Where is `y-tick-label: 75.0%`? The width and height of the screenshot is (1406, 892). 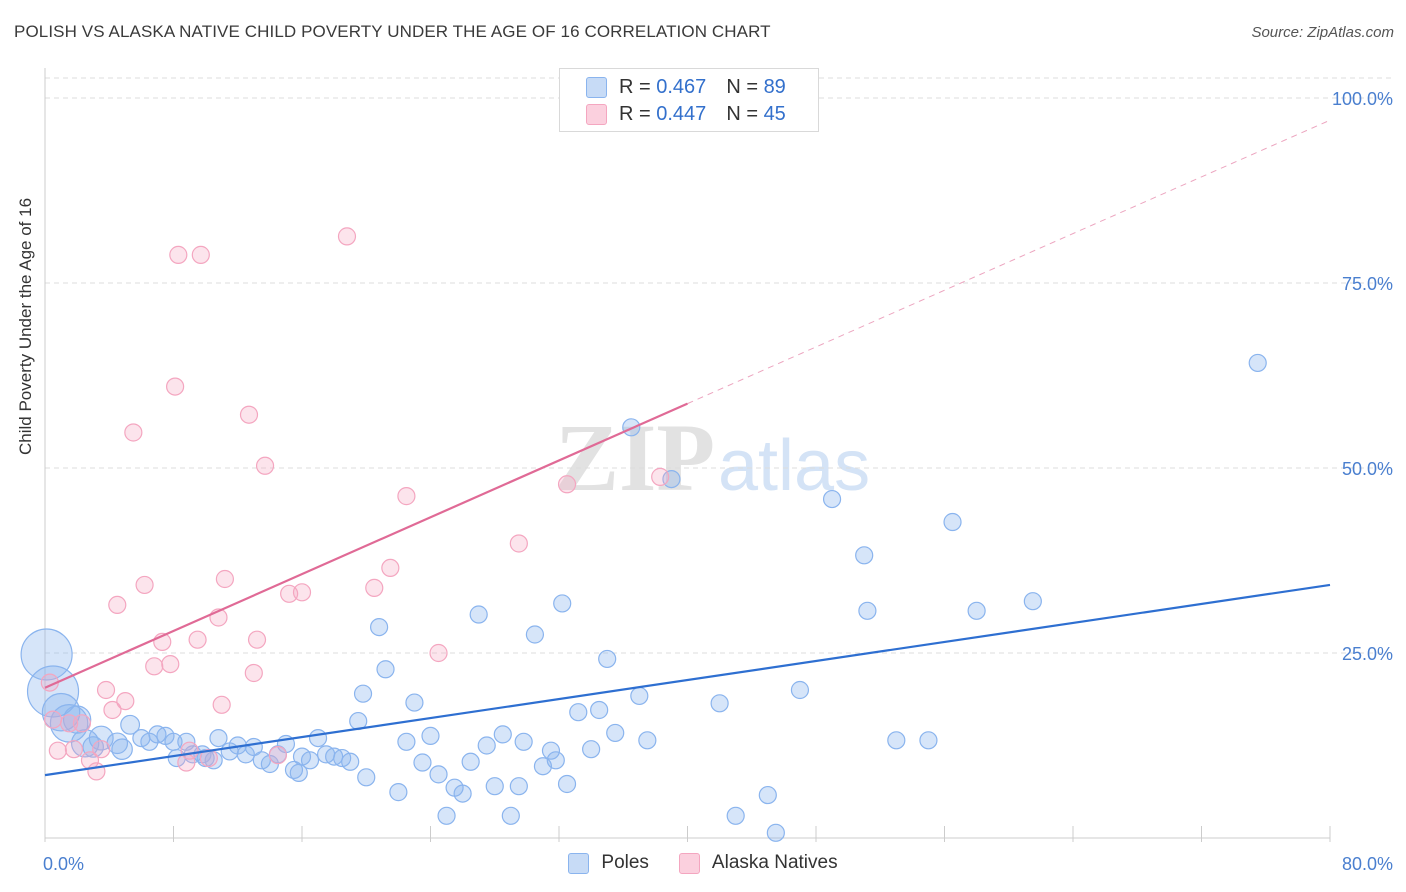 y-tick-label: 75.0% is located at coordinates (1367, 284).